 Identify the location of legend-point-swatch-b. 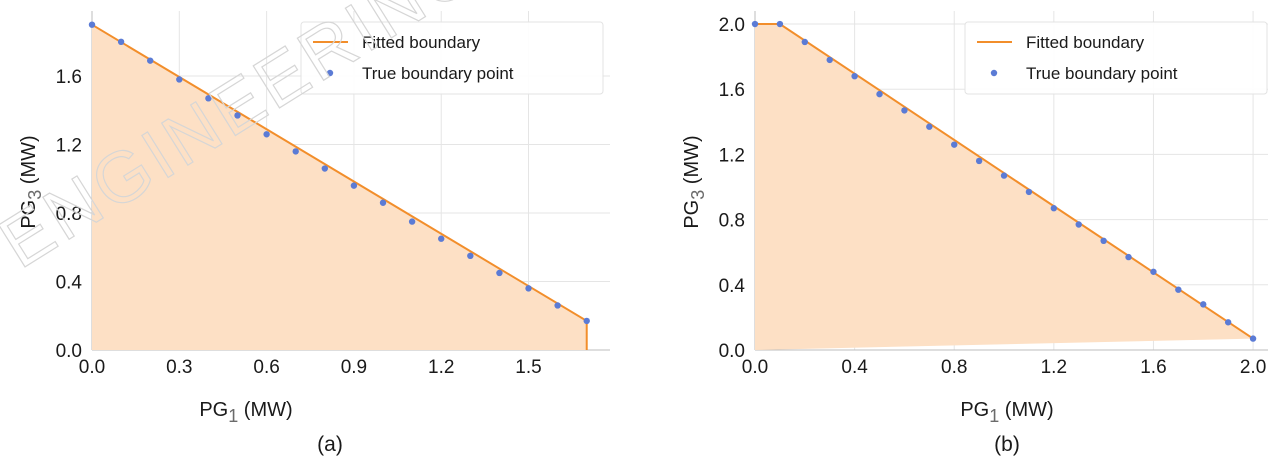
(994, 73).